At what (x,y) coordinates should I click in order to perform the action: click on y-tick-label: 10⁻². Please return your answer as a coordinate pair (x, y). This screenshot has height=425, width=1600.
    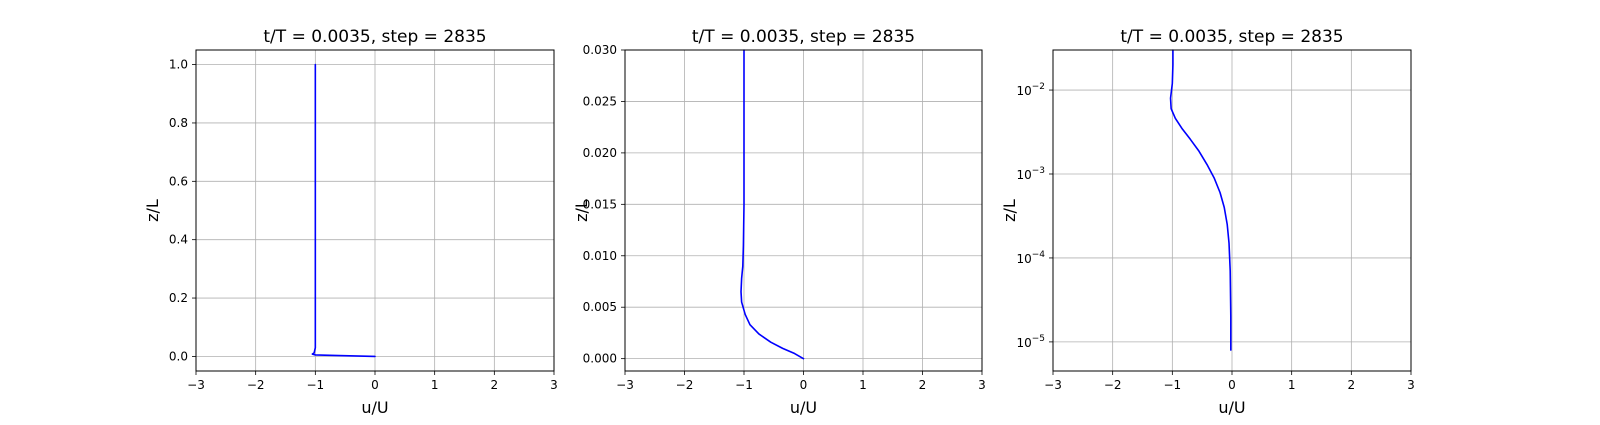
    Looking at the image, I should click on (1030, 90).